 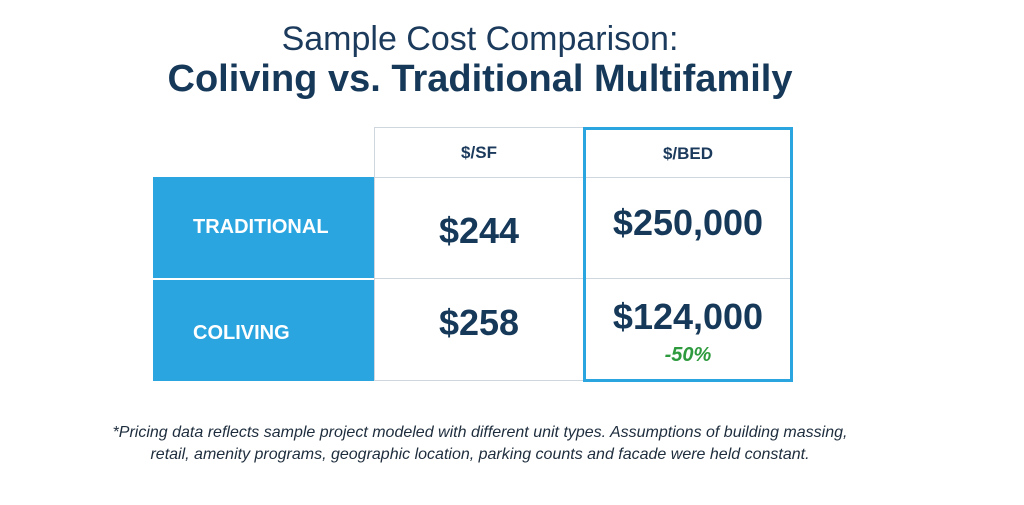 What do you see at coordinates (688, 316) in the screenshot?
I see `value-coliving-bed: $124,000` at bounding box center [688, 316].